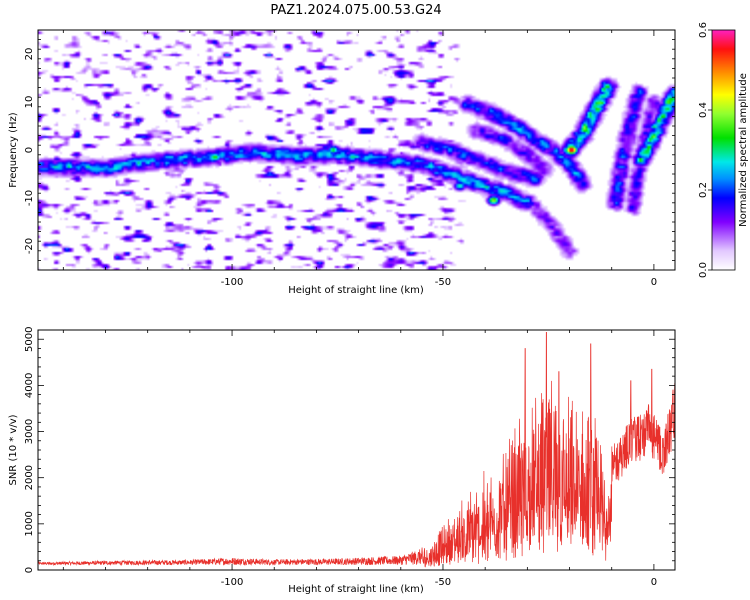 Image resolution: width=750 pixels, height=600 pixels. I want to click on colorbar-ticks: 0.0 0.2 0.4 0.6, so click(705, 150).